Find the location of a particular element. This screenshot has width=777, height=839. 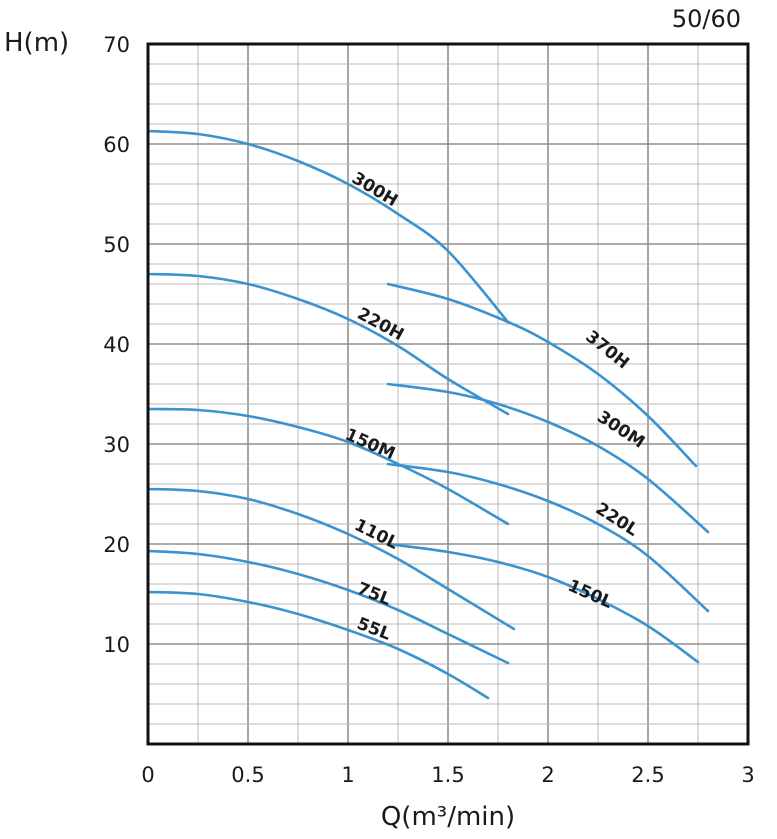

y-tick-label: 50 is located at coordinates (116, 245).